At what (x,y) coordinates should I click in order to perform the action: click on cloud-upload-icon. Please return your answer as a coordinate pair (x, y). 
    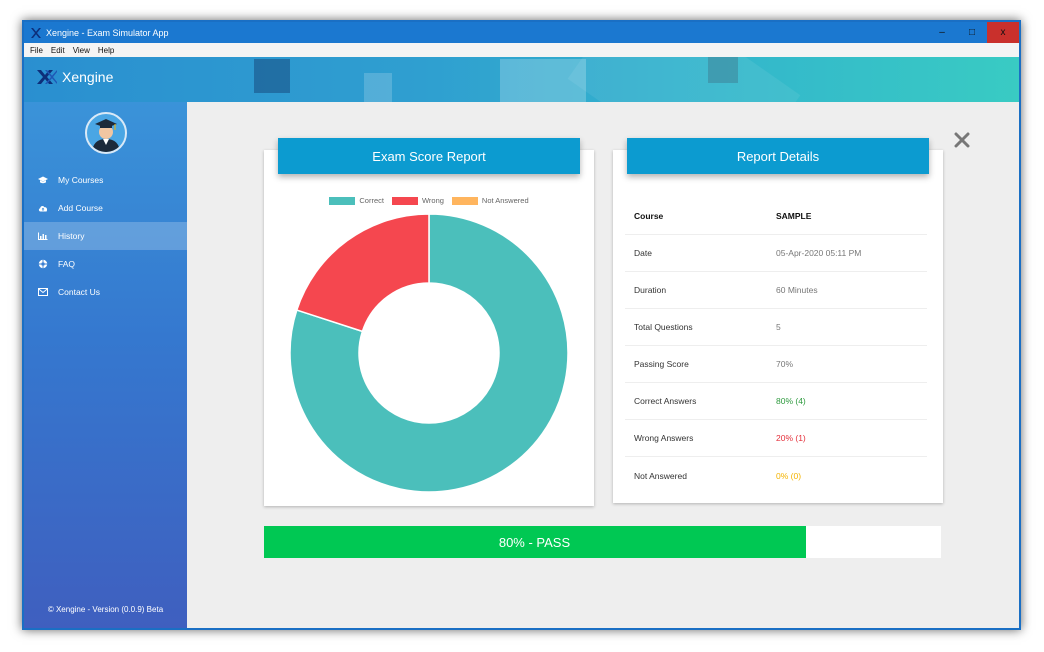
    Looking at the image, I should click on (43, 208).